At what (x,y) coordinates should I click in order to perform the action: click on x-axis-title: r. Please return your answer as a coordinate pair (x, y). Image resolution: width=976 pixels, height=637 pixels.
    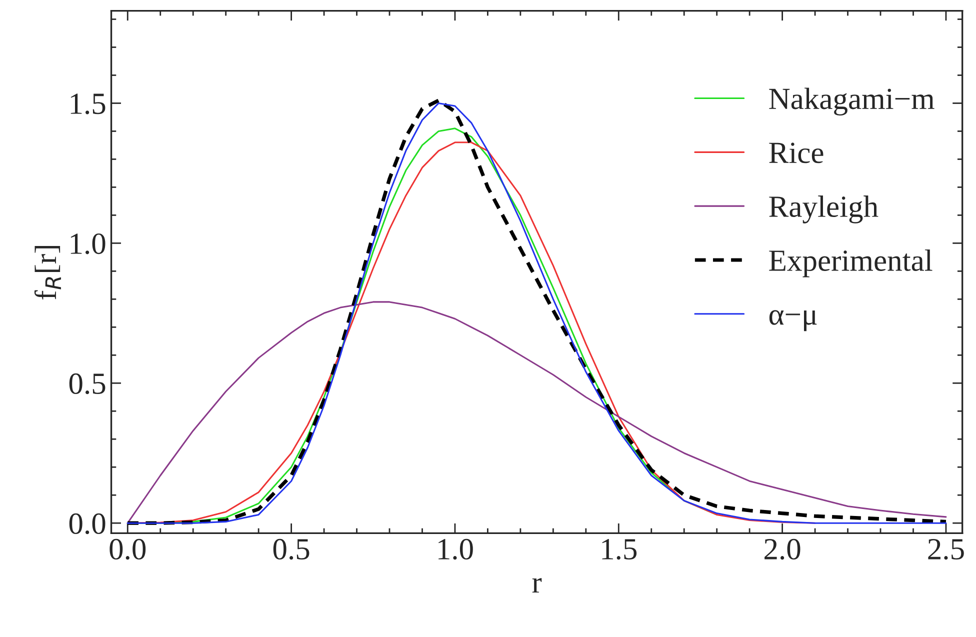
    Looking at the image, I should click on (537, 585).